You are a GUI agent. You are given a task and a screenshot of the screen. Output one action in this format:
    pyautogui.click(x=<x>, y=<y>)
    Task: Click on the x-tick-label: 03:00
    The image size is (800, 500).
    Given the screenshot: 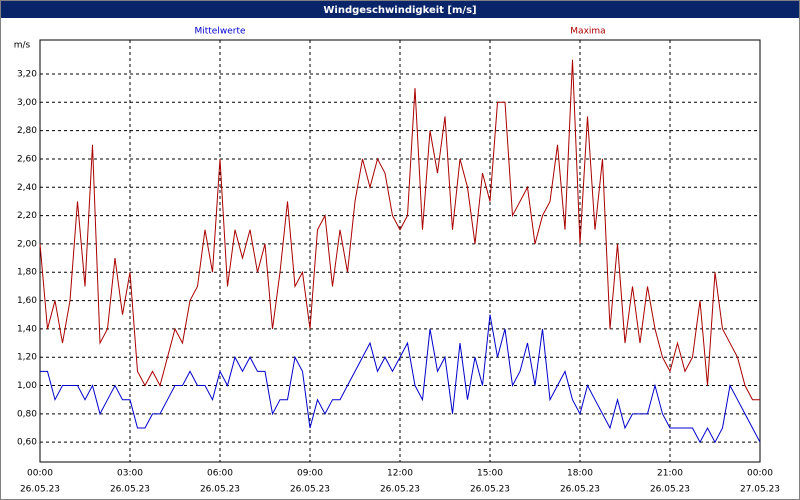 What is the action you would take?
    pyautogui.click(x=130, y=474)
    